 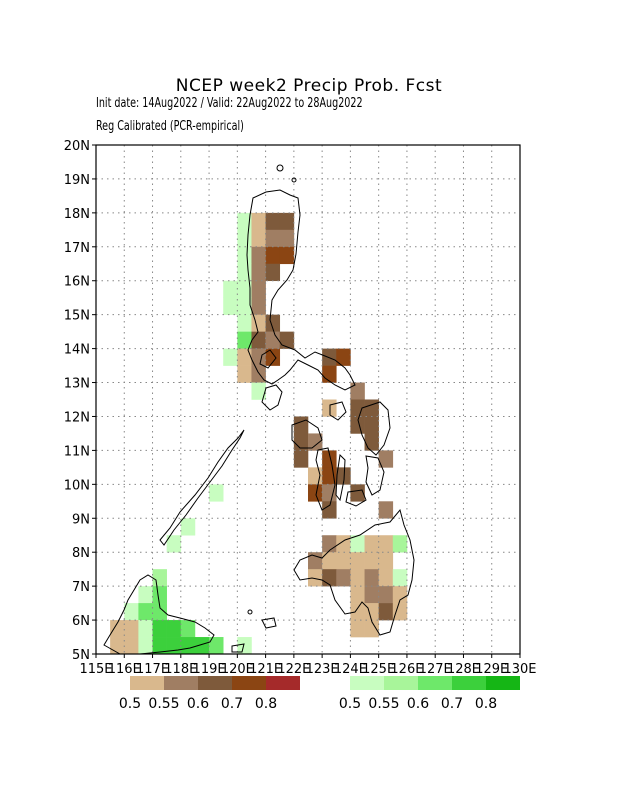 I want to click on lon-tick-label: 125E, so click(x=378, y=669).